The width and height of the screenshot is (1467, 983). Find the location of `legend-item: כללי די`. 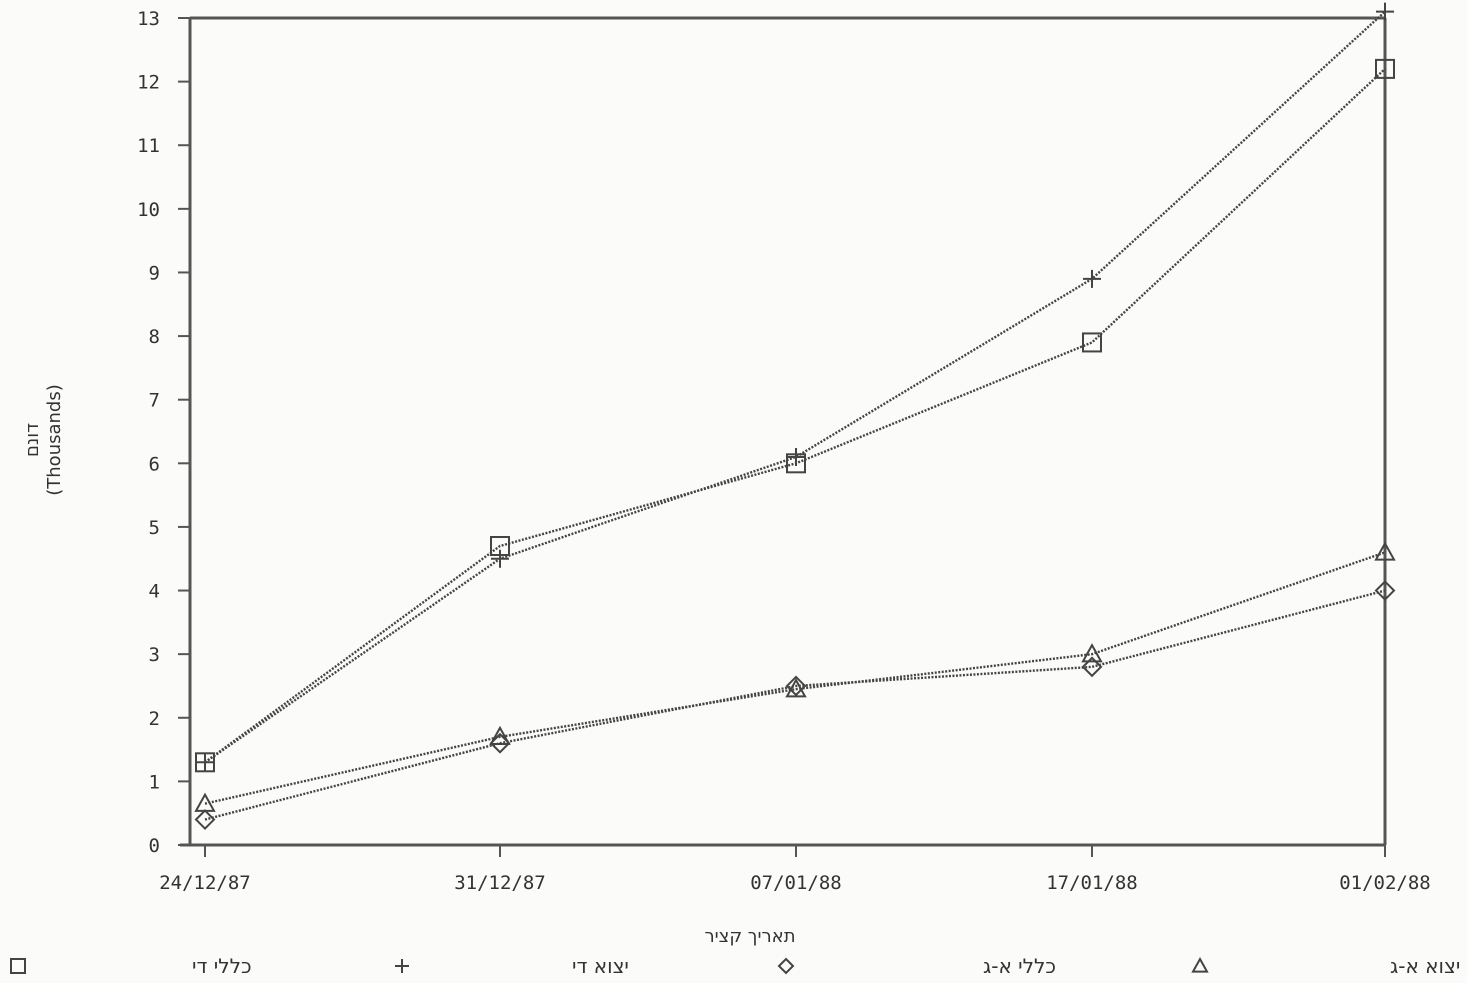

legend-item: כללי די is located at coordinates (131, 966).